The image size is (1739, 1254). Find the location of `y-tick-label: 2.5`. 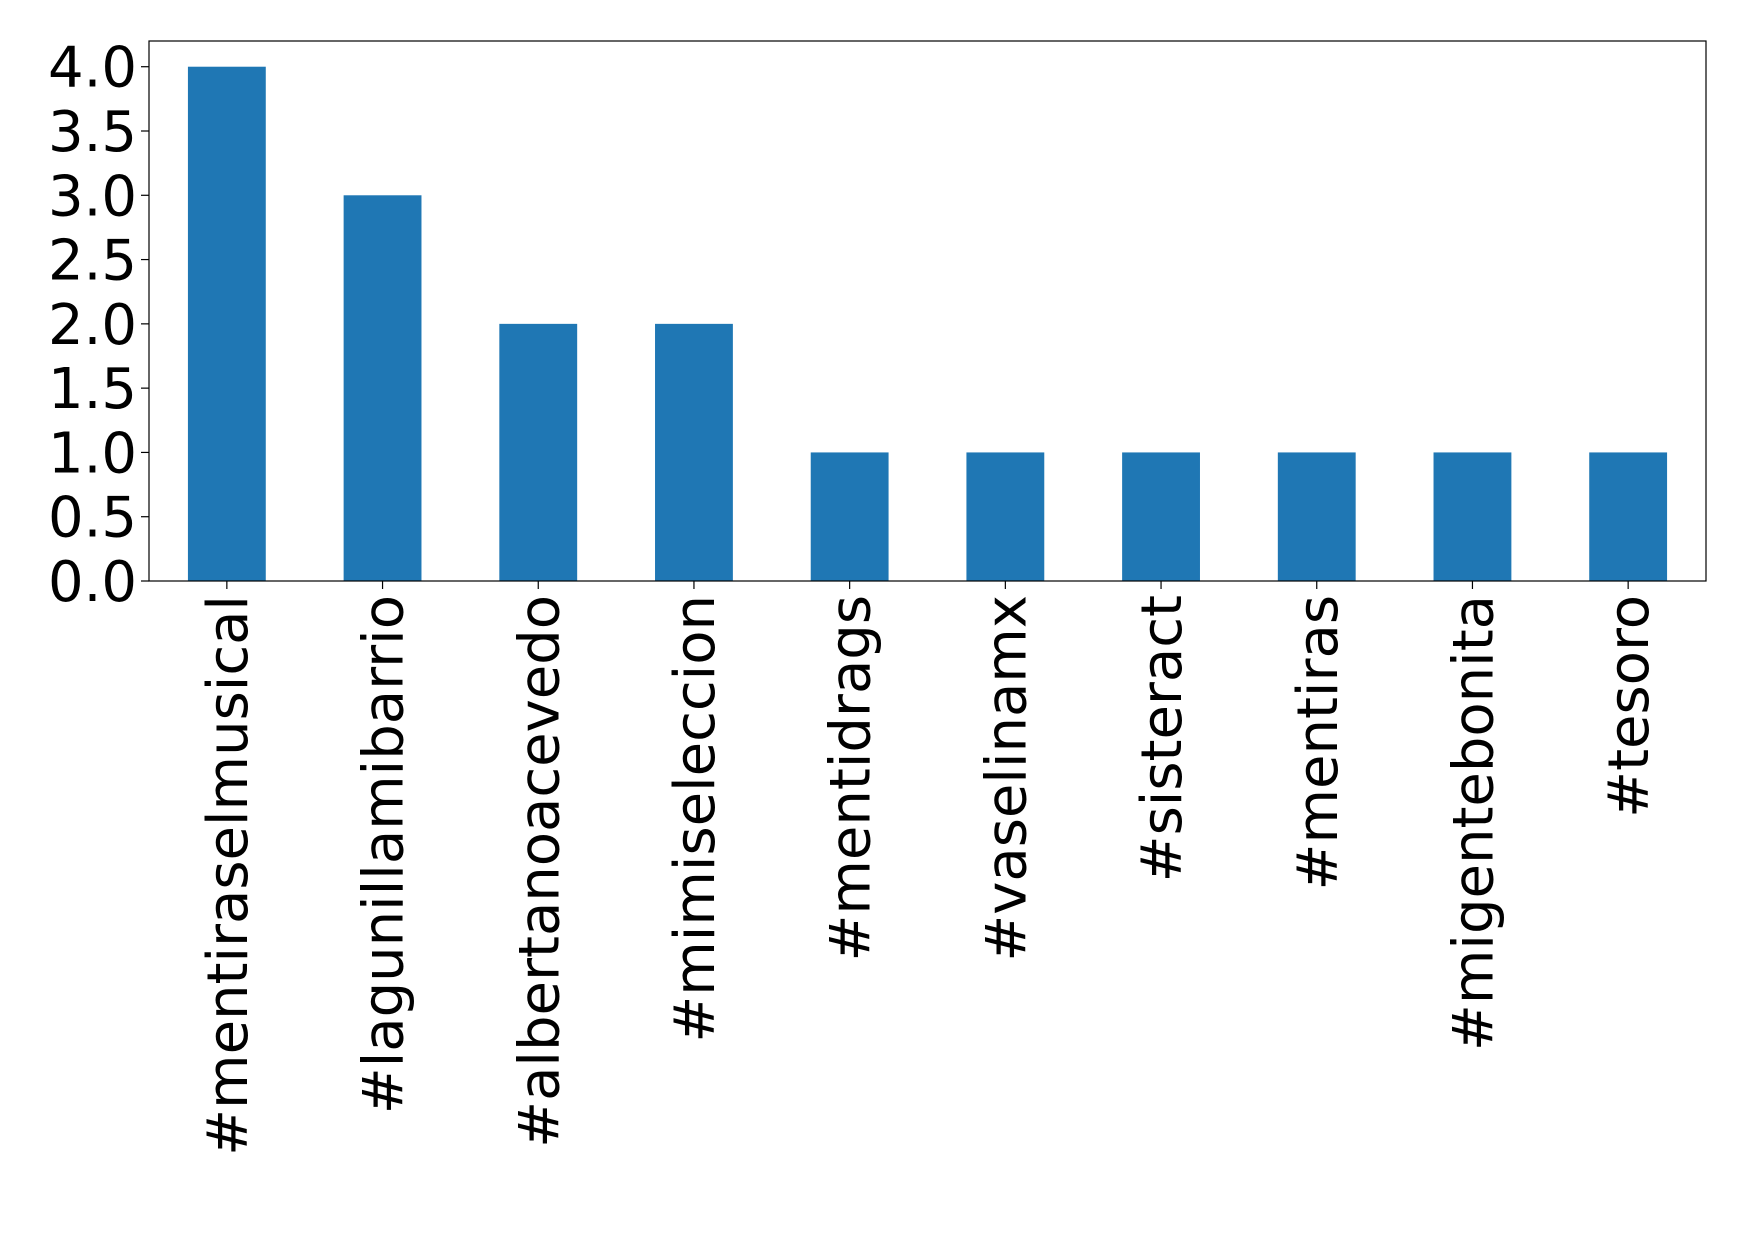

y-tick-label: 2.5 is located at coordinates (92, 261).